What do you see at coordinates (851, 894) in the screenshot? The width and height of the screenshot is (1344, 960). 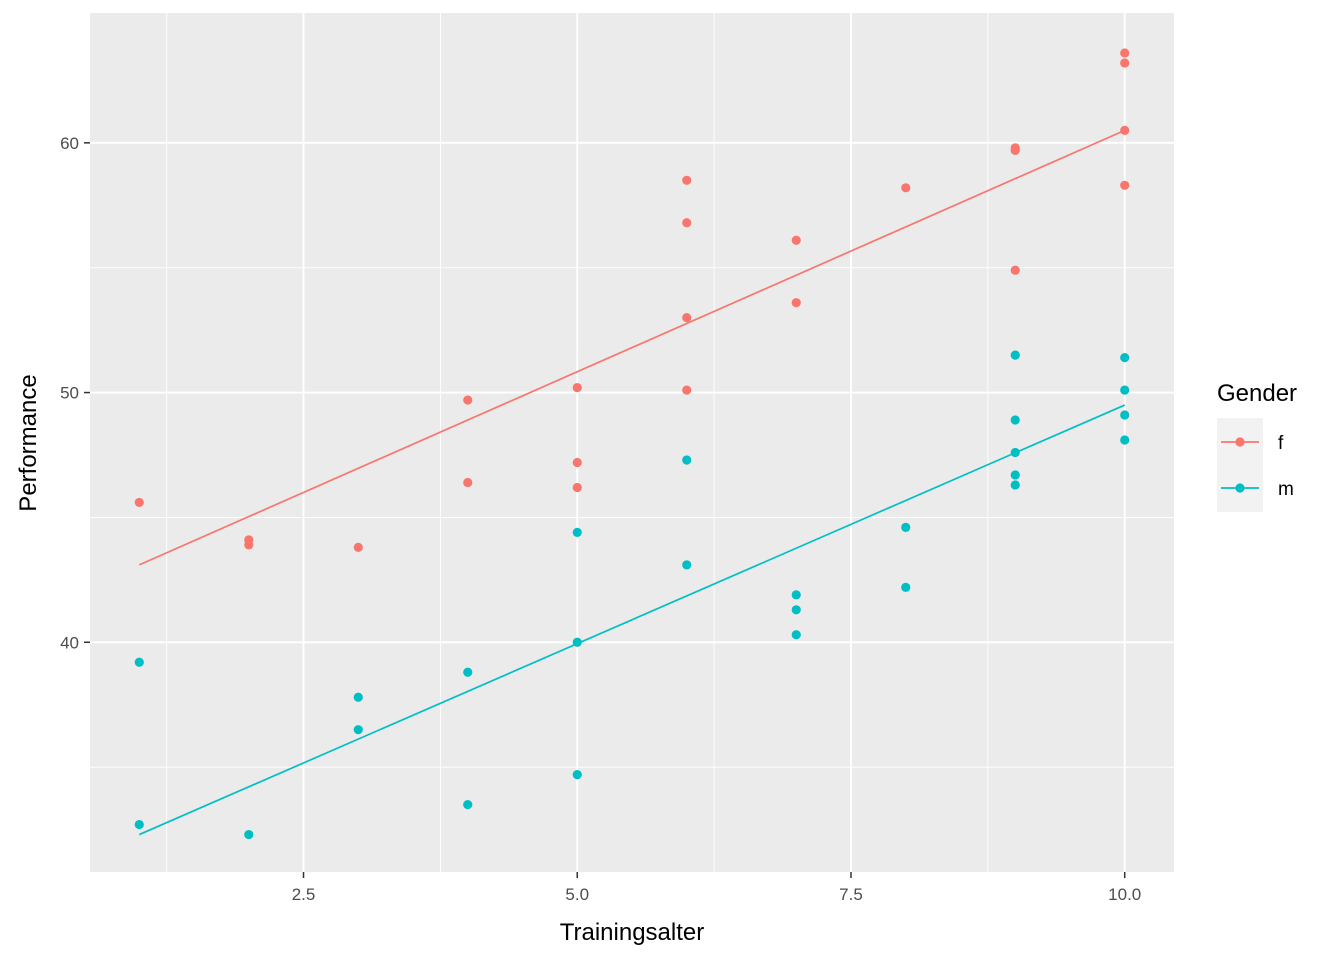 I see `x-tick-label: 7.5` at bounding box center [851, 894].